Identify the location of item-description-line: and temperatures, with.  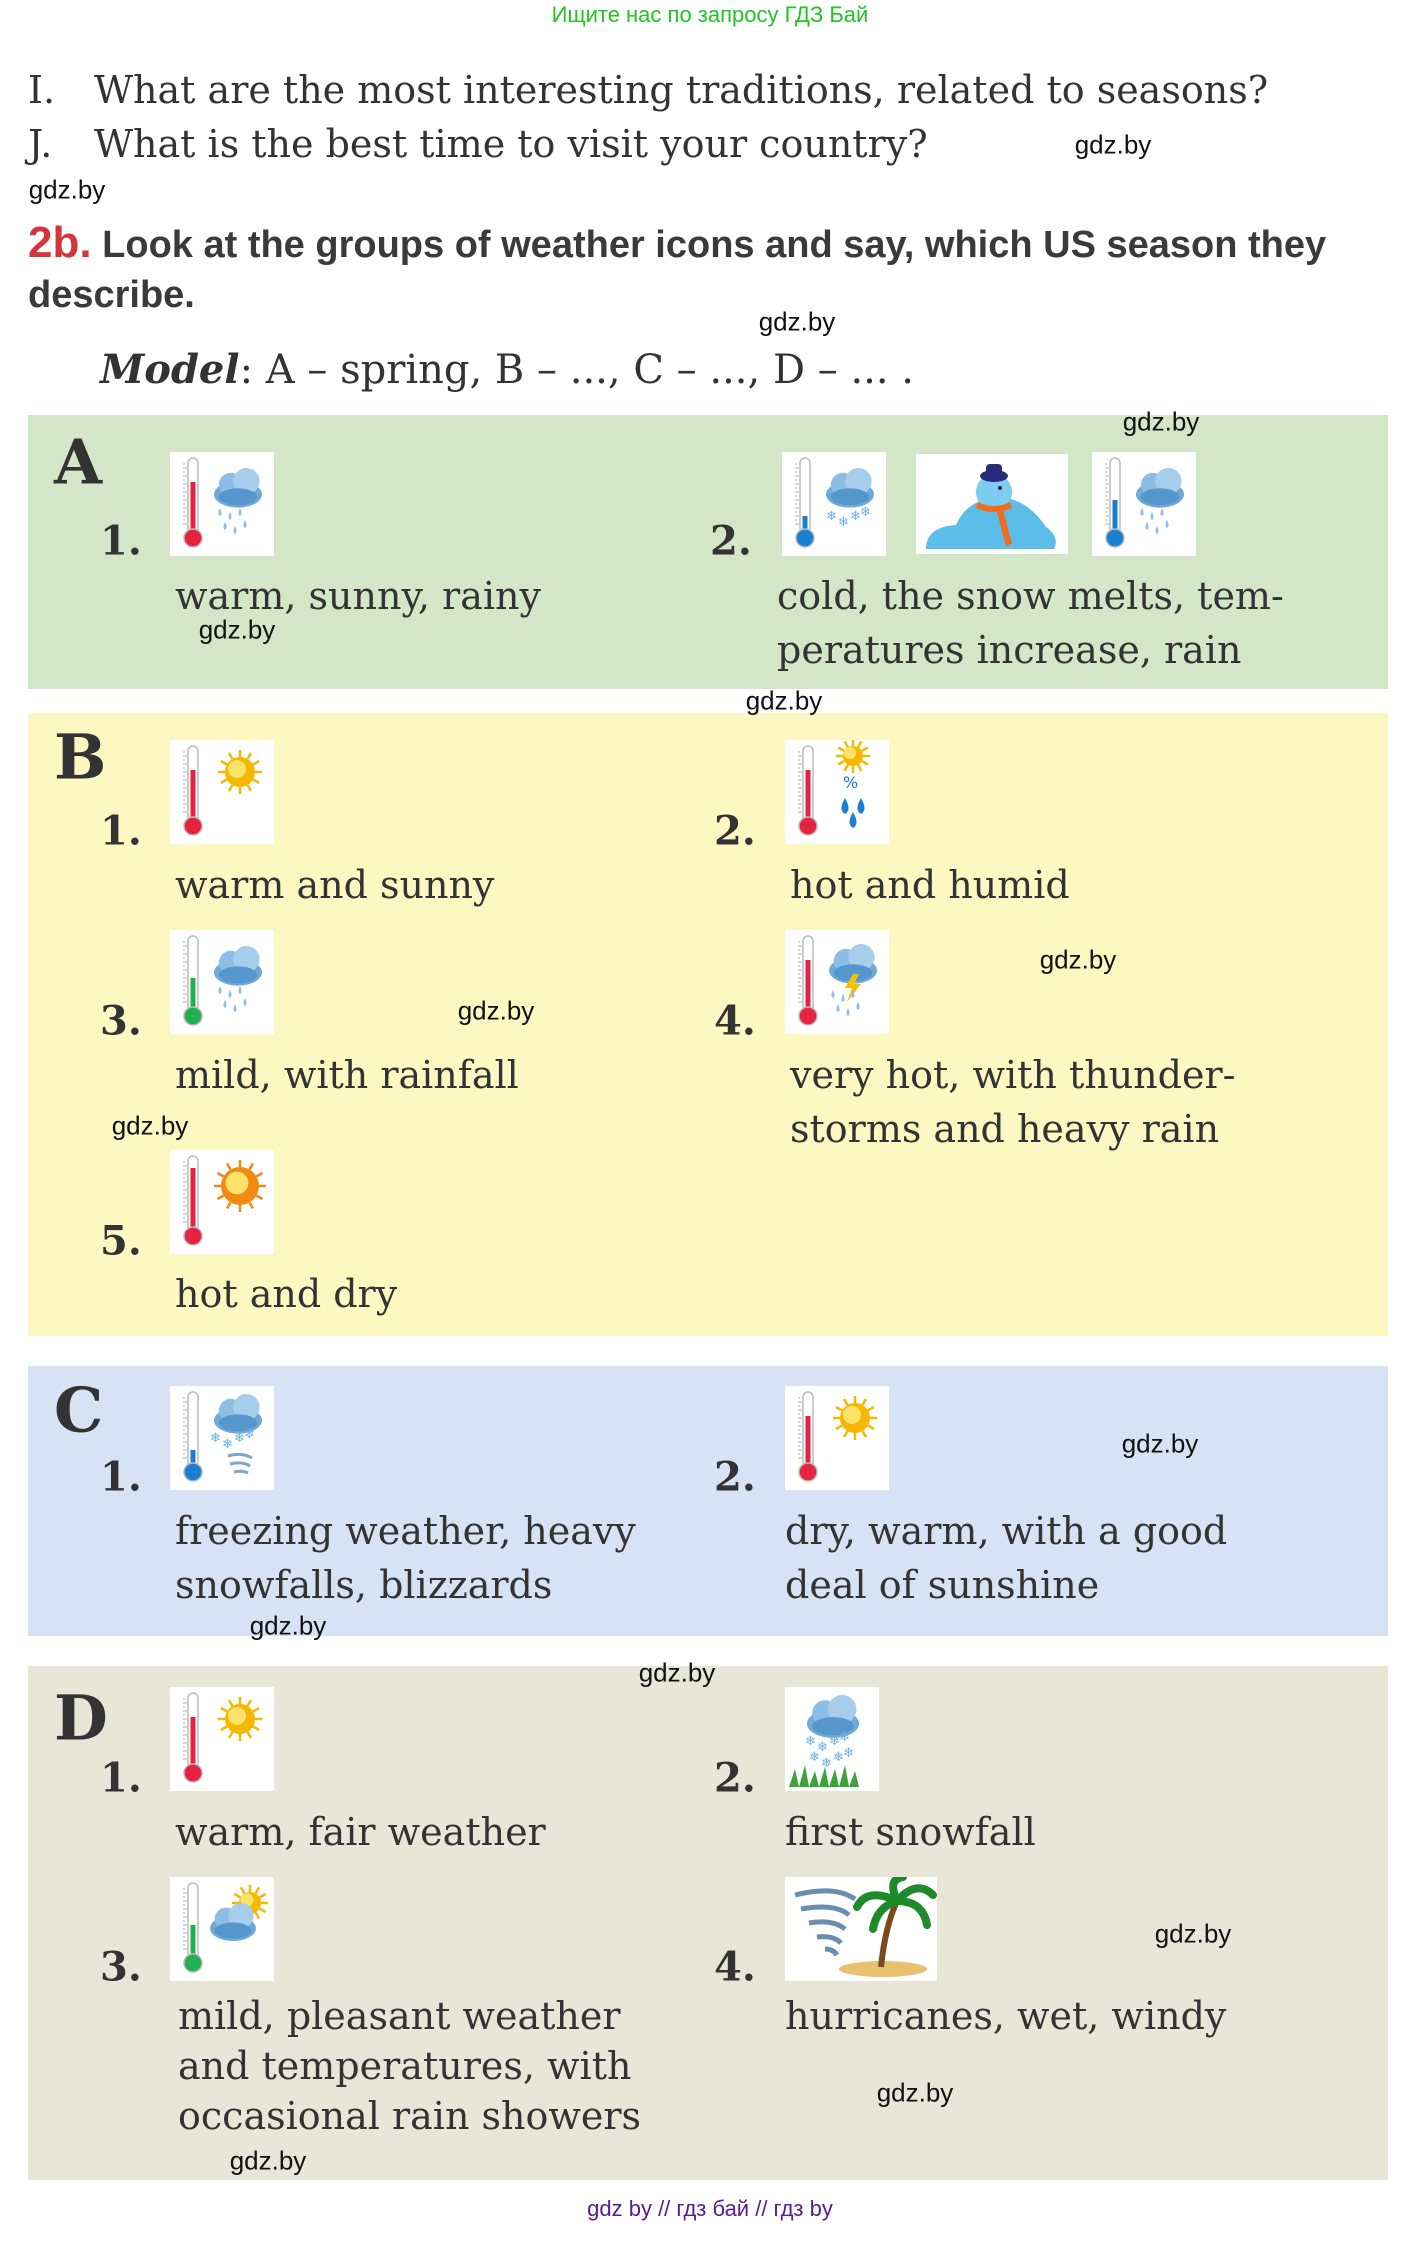
(405, 2066).